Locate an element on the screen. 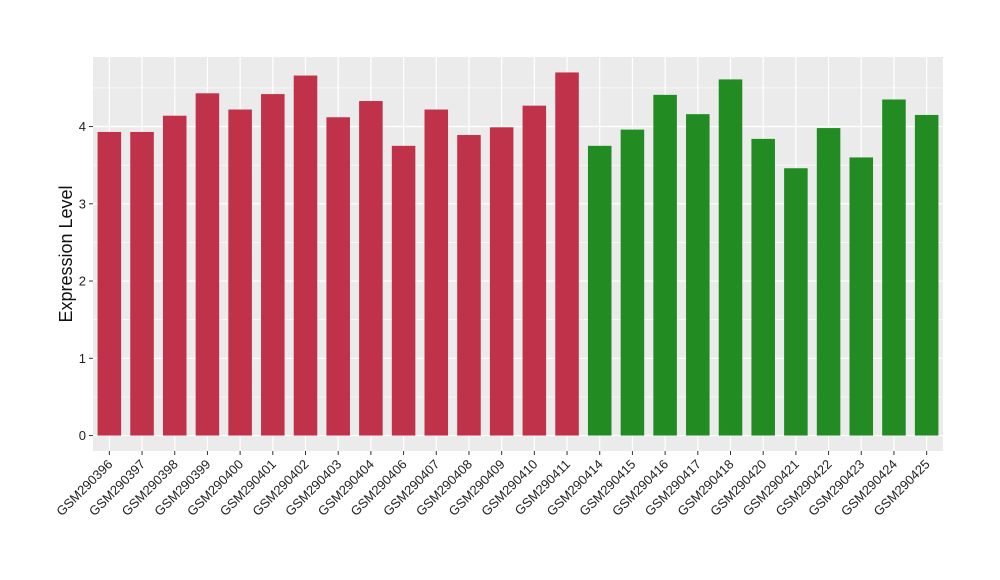 This screenshot has width=1000, height=580. bar-GSM290408 is located at coordinates (469, 285).